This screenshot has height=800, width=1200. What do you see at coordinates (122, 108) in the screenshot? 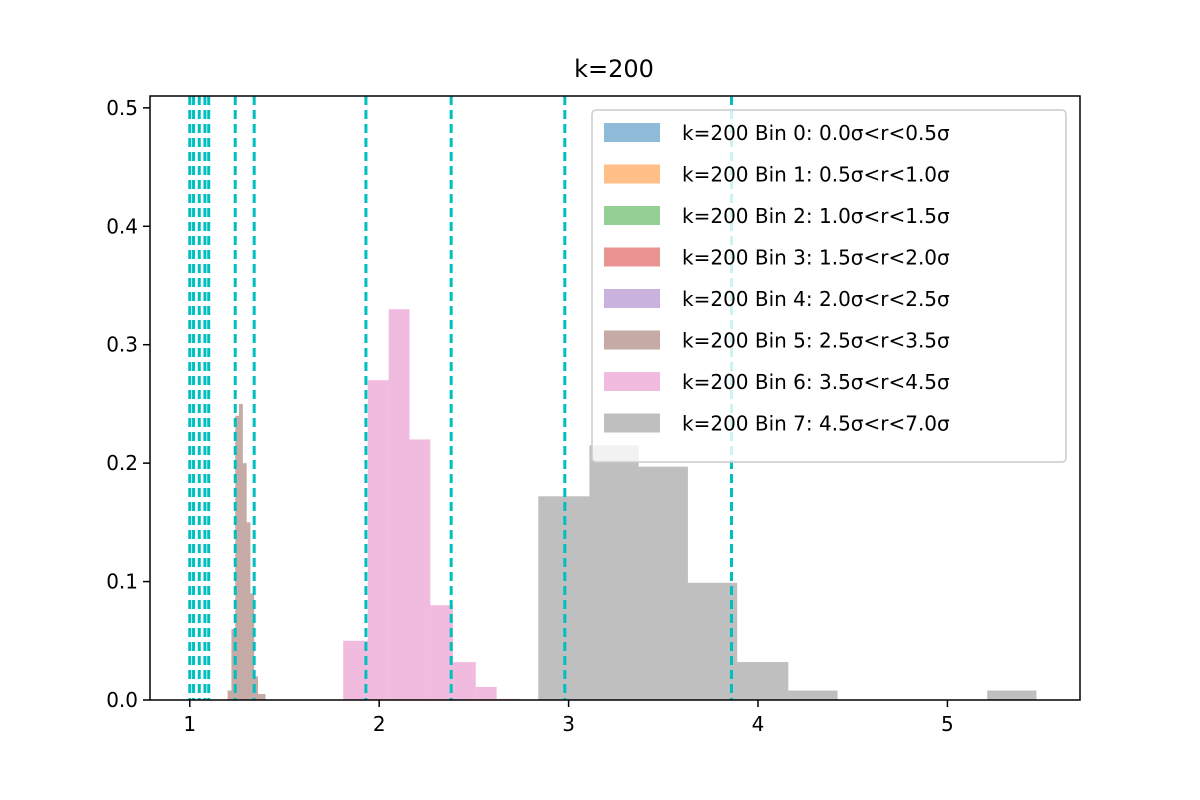
I see `y-tick-label-5: 0.5` at bounding box center [122, 108].